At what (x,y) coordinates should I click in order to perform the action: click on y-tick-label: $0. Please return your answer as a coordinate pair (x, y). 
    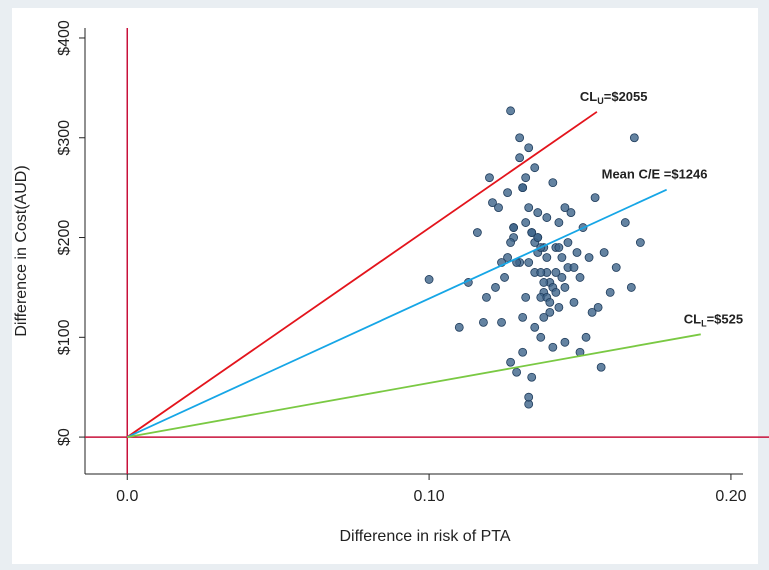
    Looking at the image, I should click on (64, 437).